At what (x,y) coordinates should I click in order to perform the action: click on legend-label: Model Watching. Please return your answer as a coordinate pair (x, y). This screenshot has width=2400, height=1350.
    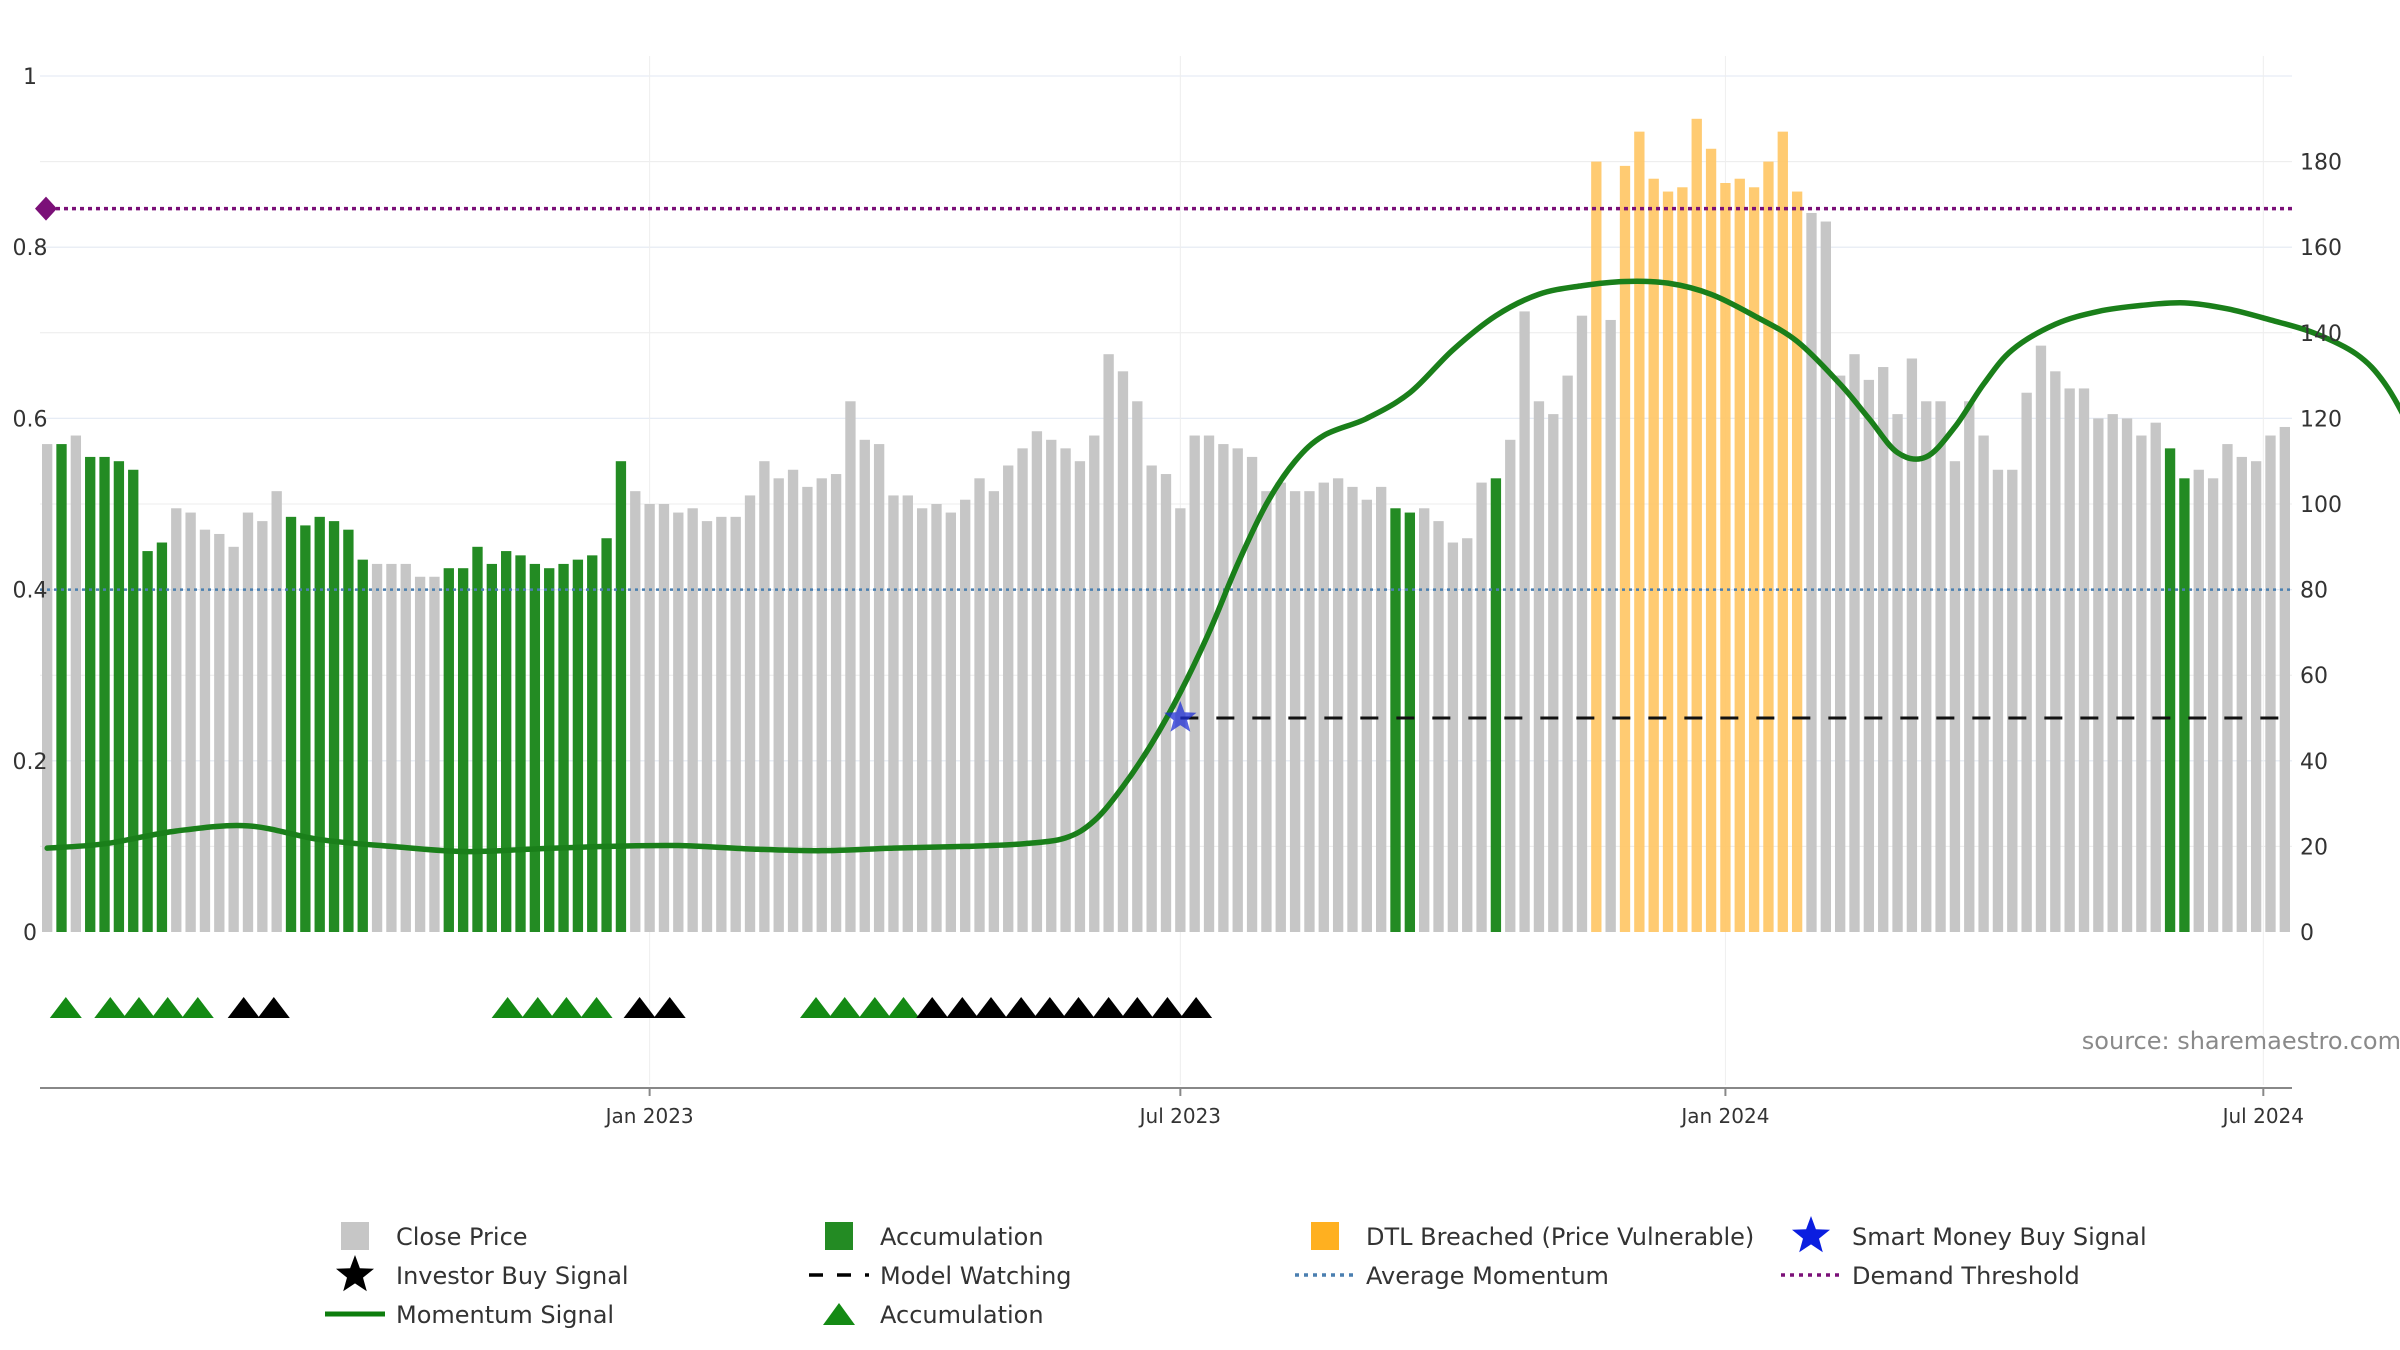
    Looking at the image, I should click on (976, 1276).